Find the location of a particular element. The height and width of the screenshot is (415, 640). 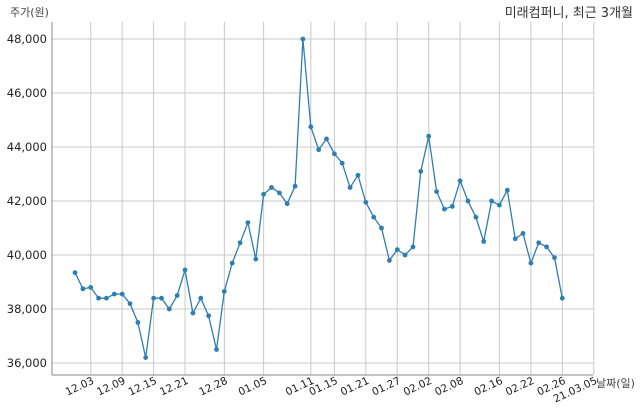

y-tick-label: 36,000 is located at coordinates (27, 363).